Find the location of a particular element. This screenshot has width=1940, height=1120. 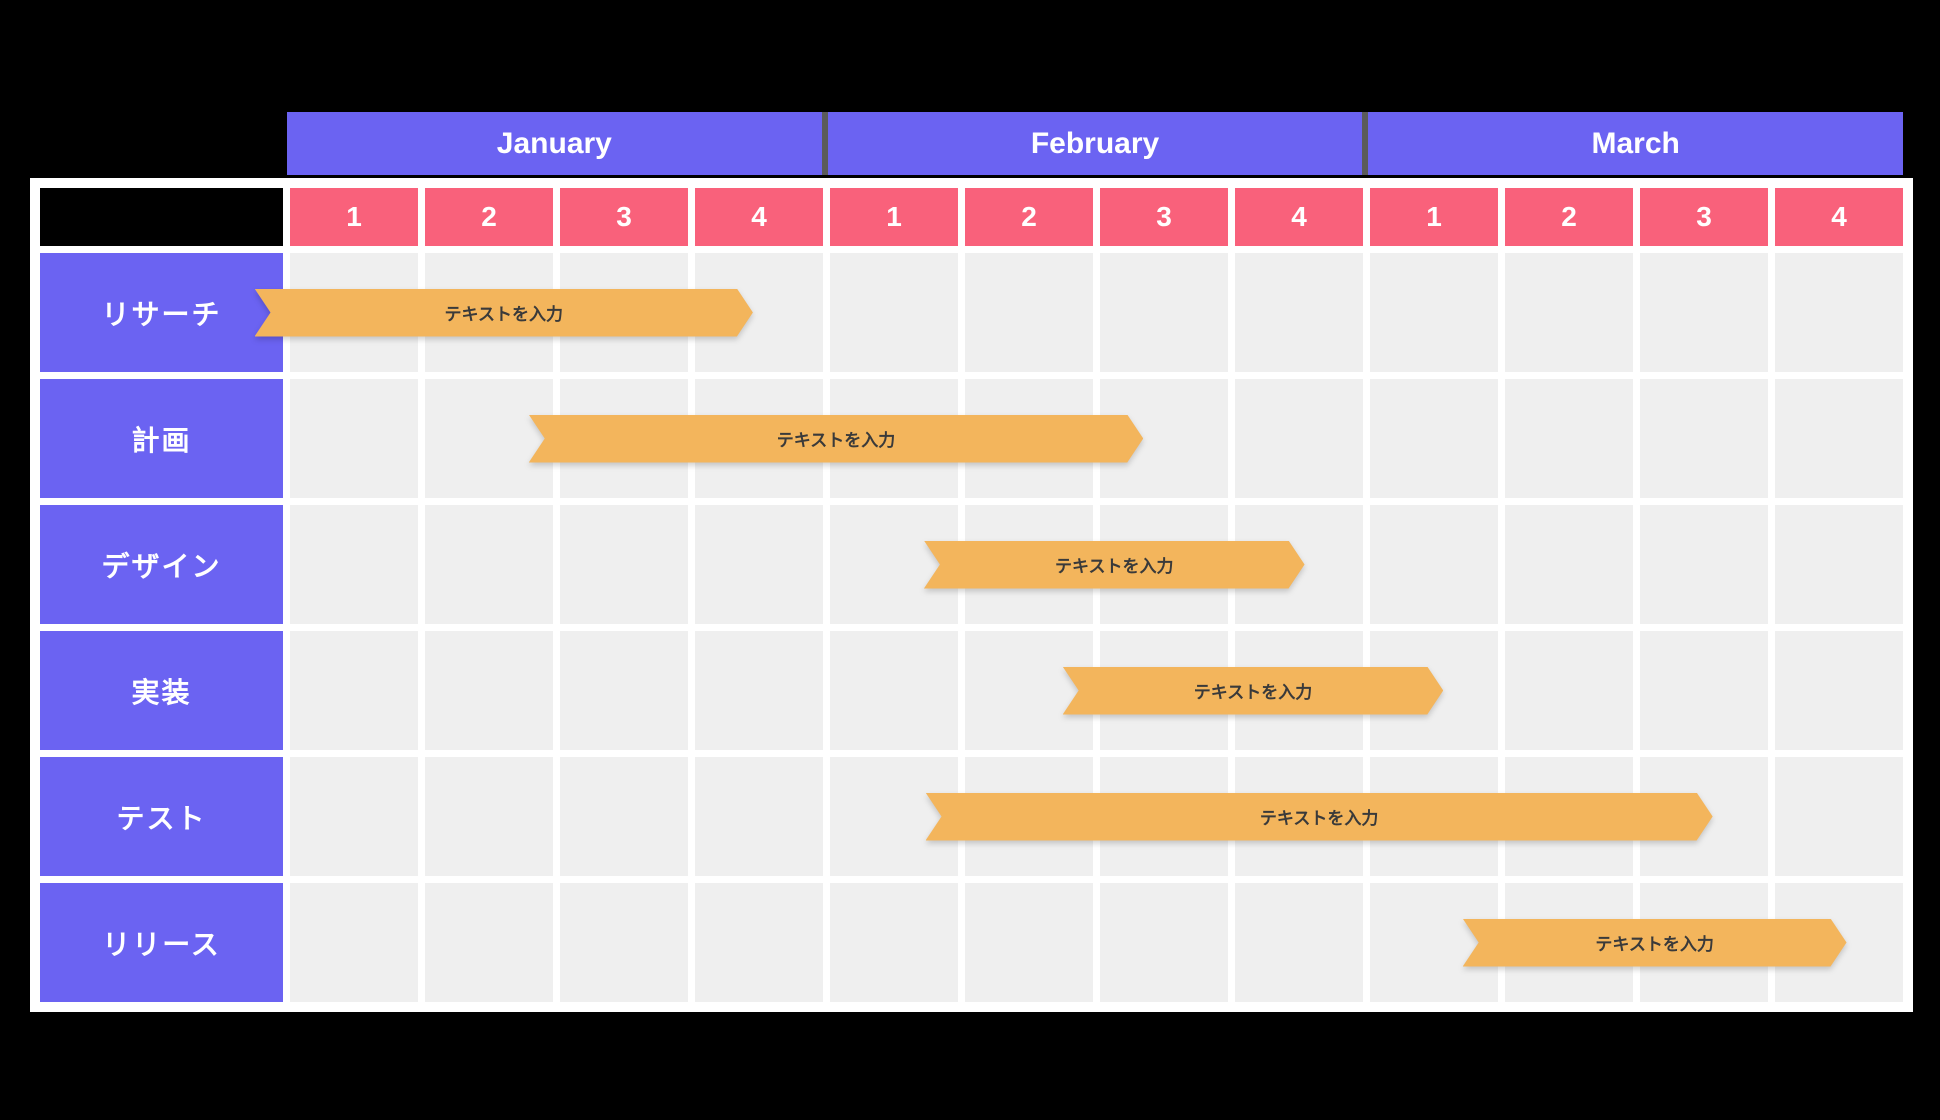

week-header-february-3: 3 is located at coordinates (1164, 217).